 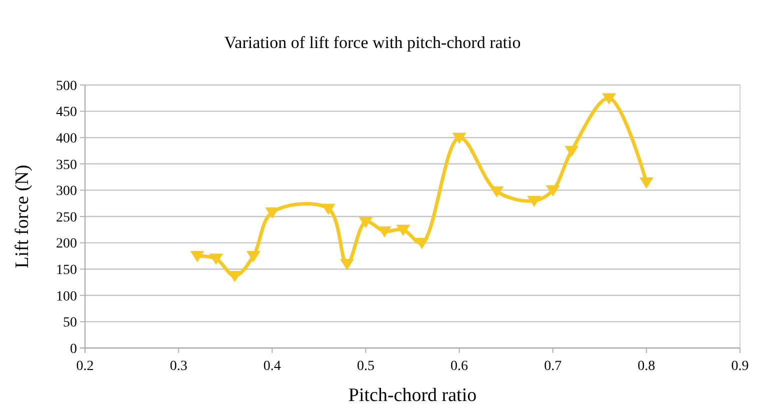 I want to click on x-tick-label: 0.8, so click(x=647, y=366).